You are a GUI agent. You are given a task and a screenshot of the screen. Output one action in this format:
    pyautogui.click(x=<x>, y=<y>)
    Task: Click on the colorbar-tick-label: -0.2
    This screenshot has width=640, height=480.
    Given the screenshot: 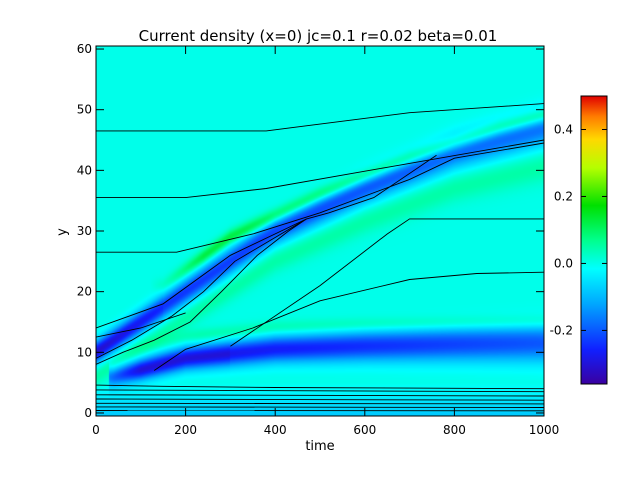 What is the action you would take?
    pyautogui.click(x=561, y=330)
    